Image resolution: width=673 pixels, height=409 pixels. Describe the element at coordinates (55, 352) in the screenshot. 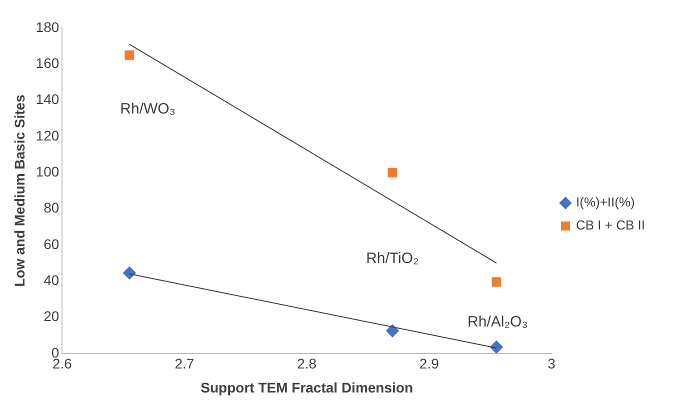

I see `y-tick-label: 0` at that location.